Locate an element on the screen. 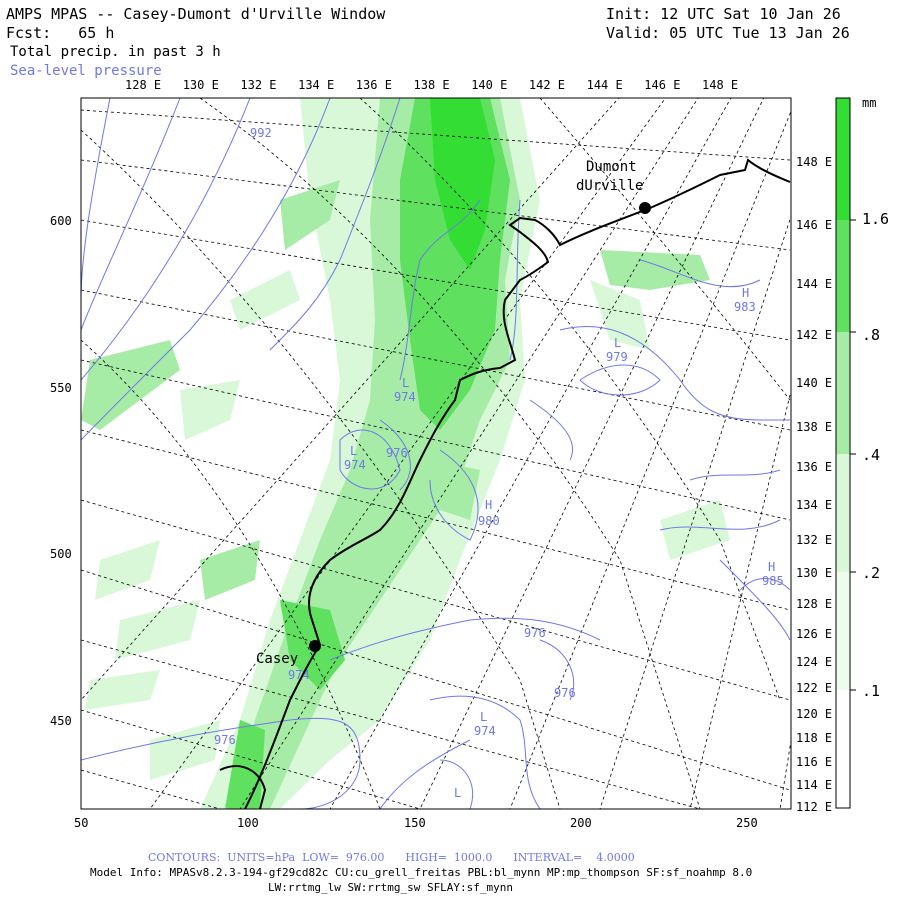 This screenshot has height=900, width=900. top-lon-label: 140 E is located at coordinates (489, 85).